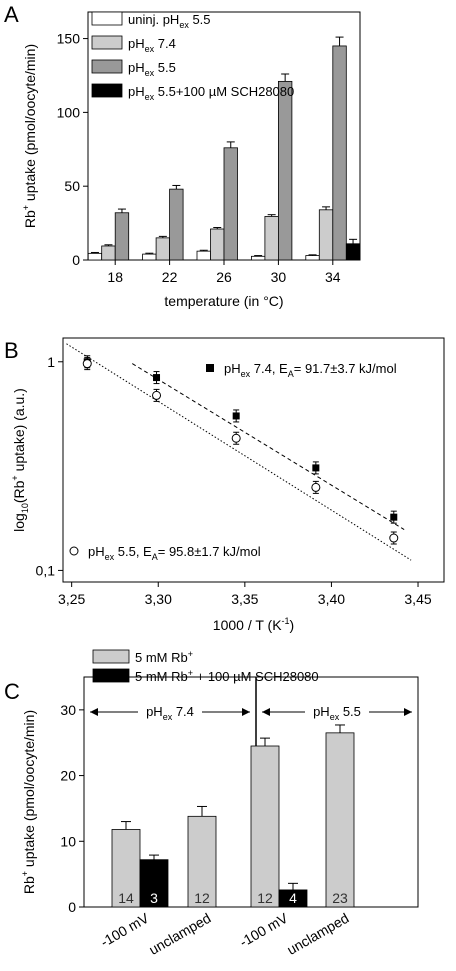 Image resolution: width=456 pixels, height=971 pixels. Describe the element at coordinates (115, 277) in the screenshot. I see `x-tick-label: 18` at that location.